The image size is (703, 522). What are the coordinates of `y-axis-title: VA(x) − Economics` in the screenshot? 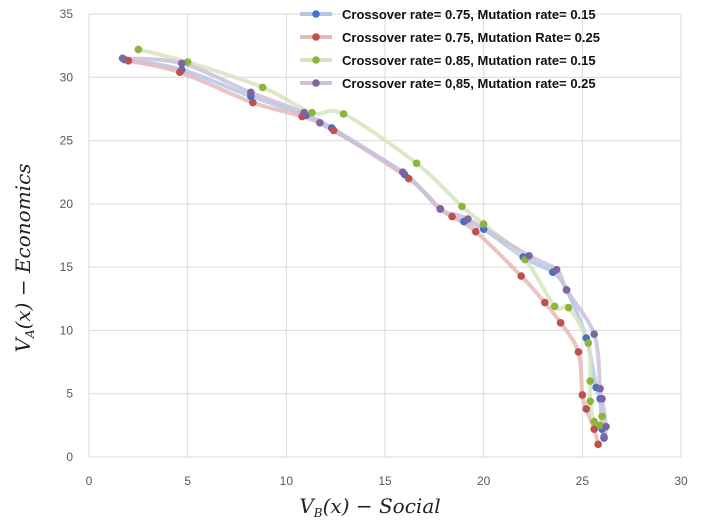 It's located at (24, 257).